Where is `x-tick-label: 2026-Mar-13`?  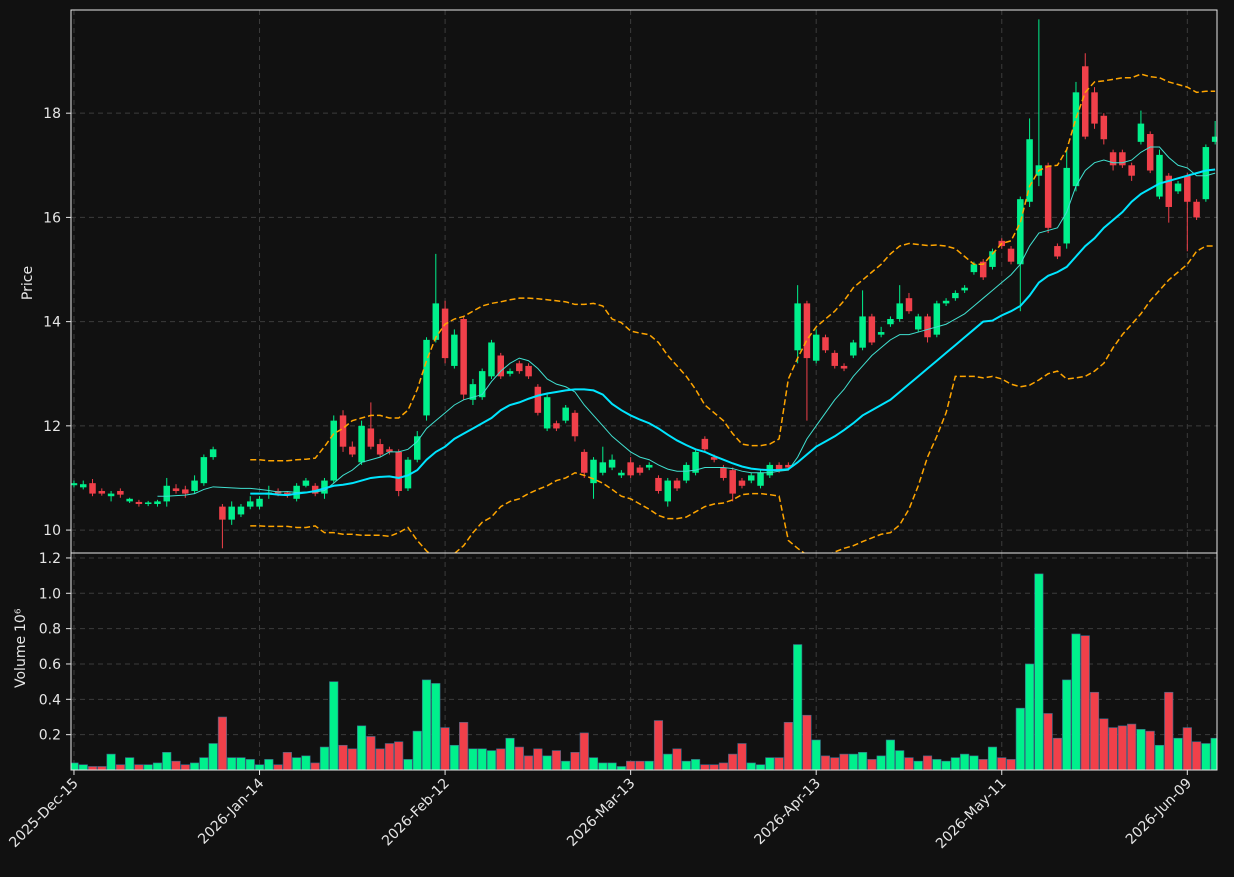 x-tick-label: 2026-Mar-13 is located at coordinates (601, 813).